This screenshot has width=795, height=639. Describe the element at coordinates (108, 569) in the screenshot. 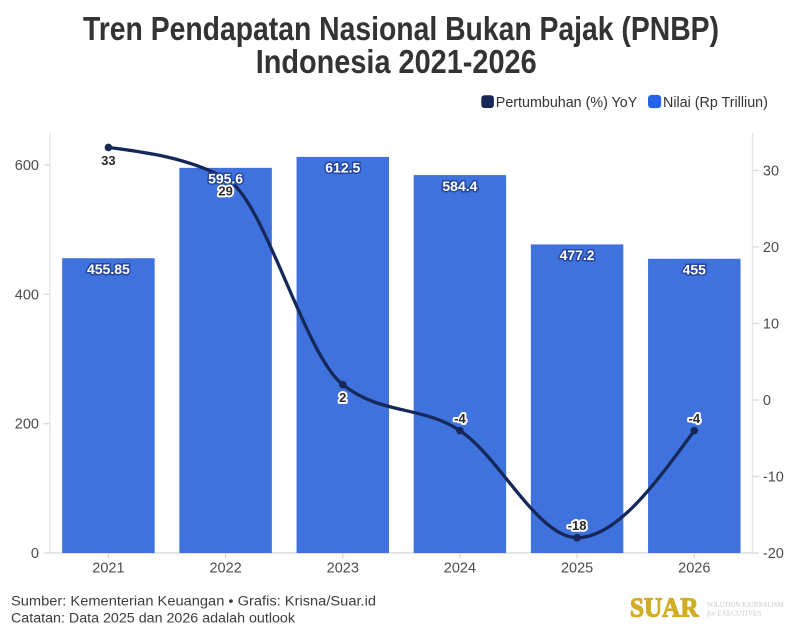

I see `svg-text: 2021` at that location.